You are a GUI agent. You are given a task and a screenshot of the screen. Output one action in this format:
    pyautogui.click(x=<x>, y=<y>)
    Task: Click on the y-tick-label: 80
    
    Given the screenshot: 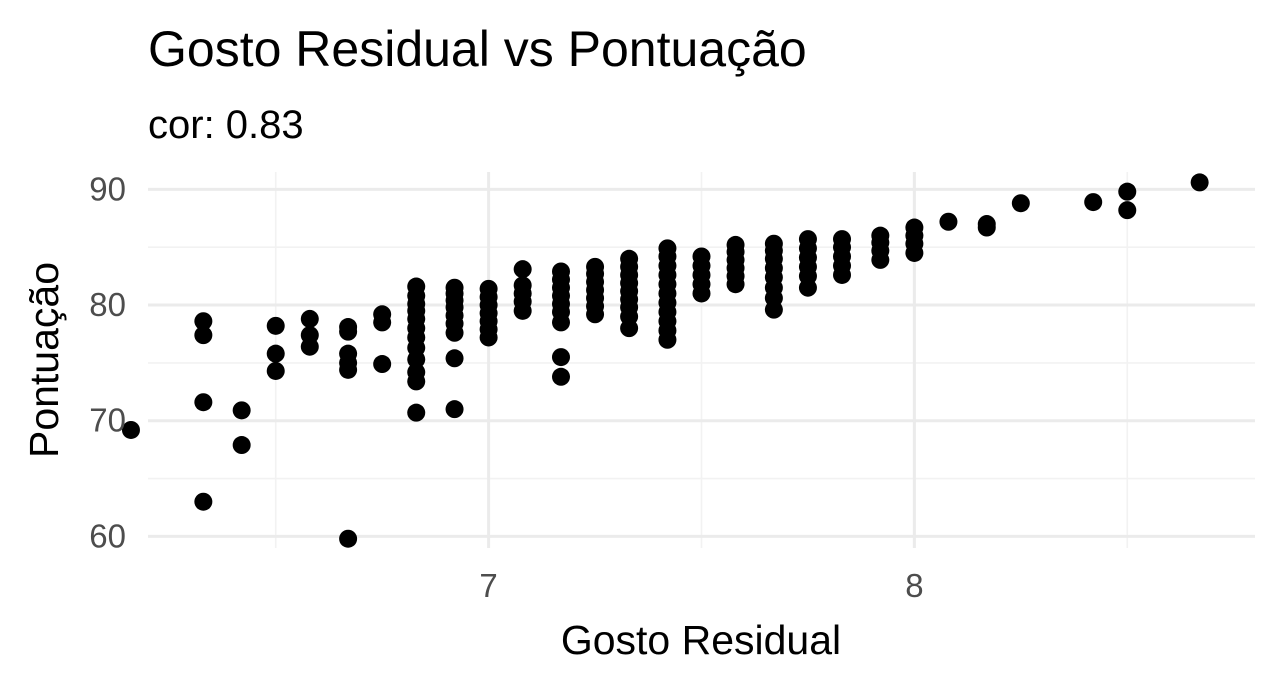 What is the action you would take?
    pyautogui.click(x=107, y=304)
    